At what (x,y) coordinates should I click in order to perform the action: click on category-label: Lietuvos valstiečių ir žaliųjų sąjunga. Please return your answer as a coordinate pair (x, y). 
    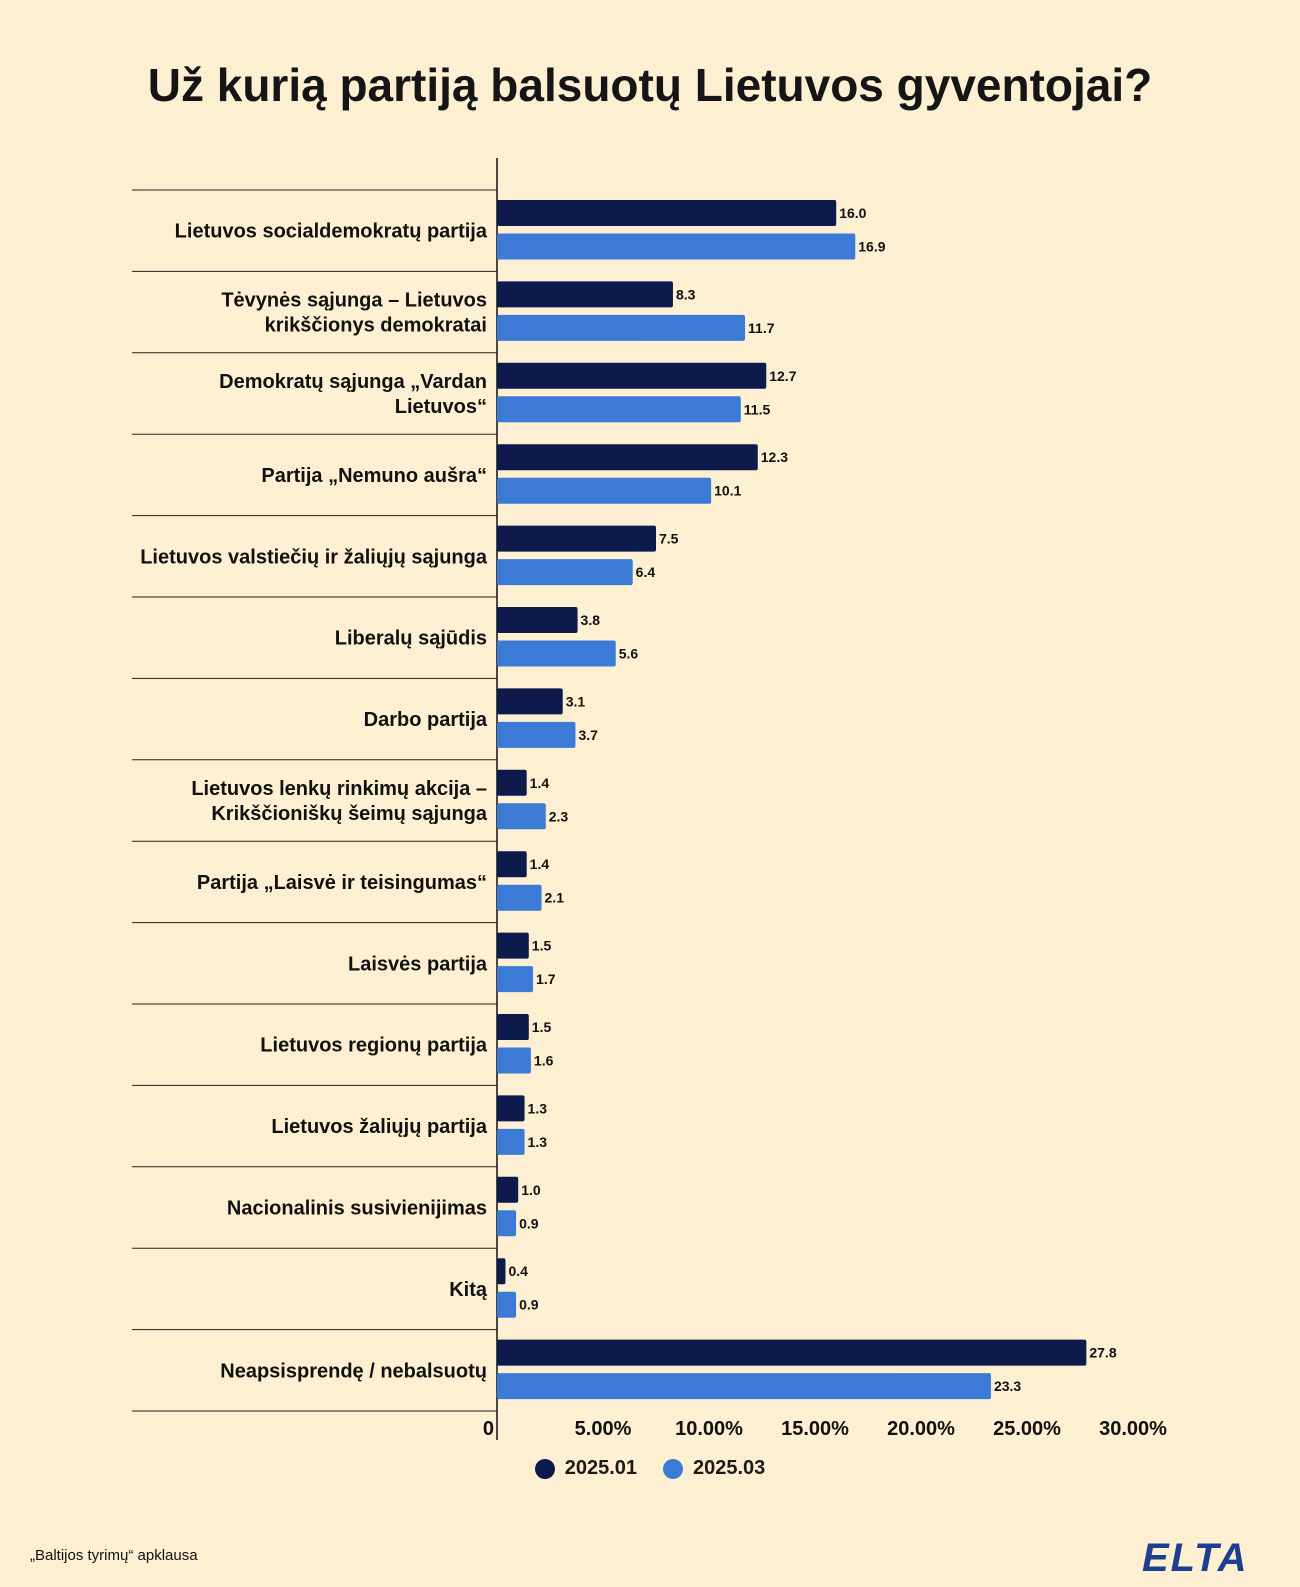
    Looking at the image, I should click on (314, 557).